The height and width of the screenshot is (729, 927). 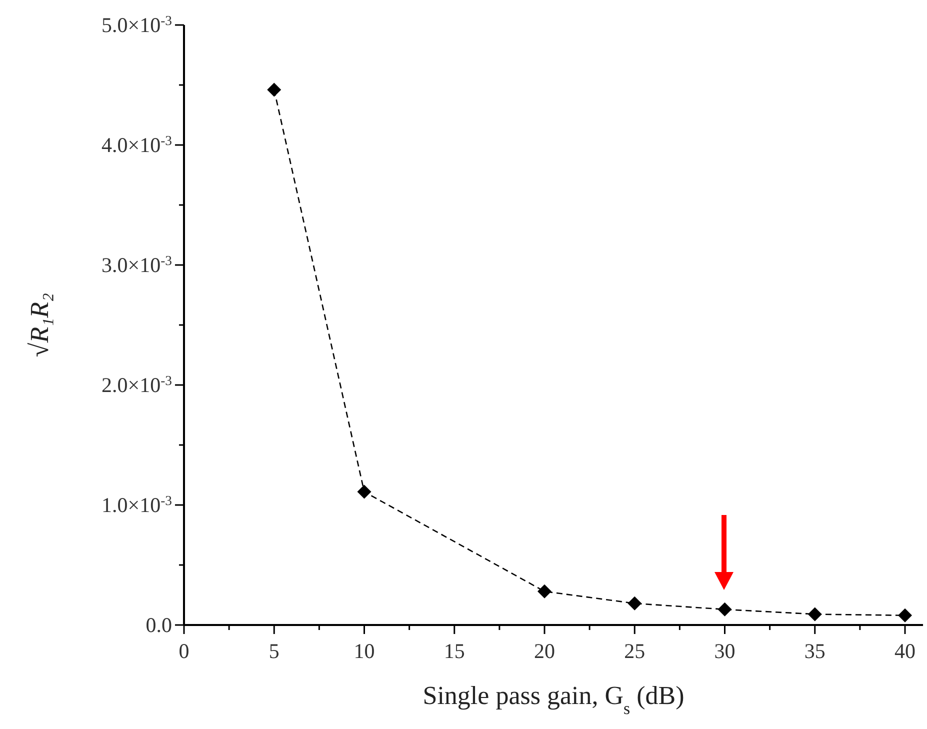 What do you see at coordinates (137, 24) in the screenshot?
I see `y-tick-label: 5.0×10$^{-3}$` at bounding box center [137, 24].